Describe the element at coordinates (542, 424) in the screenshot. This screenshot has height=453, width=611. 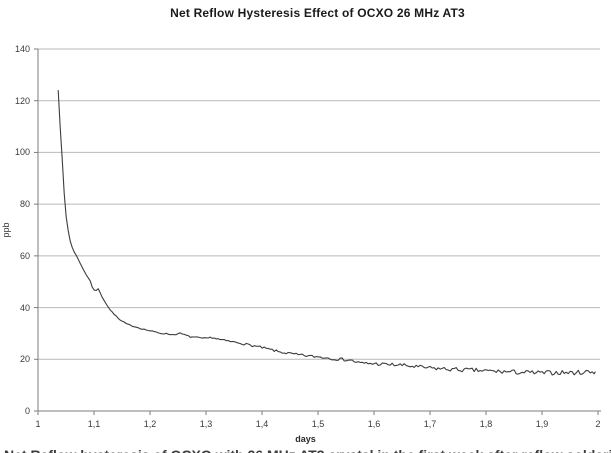
I see `x-tick-label: 1,9` at that location.